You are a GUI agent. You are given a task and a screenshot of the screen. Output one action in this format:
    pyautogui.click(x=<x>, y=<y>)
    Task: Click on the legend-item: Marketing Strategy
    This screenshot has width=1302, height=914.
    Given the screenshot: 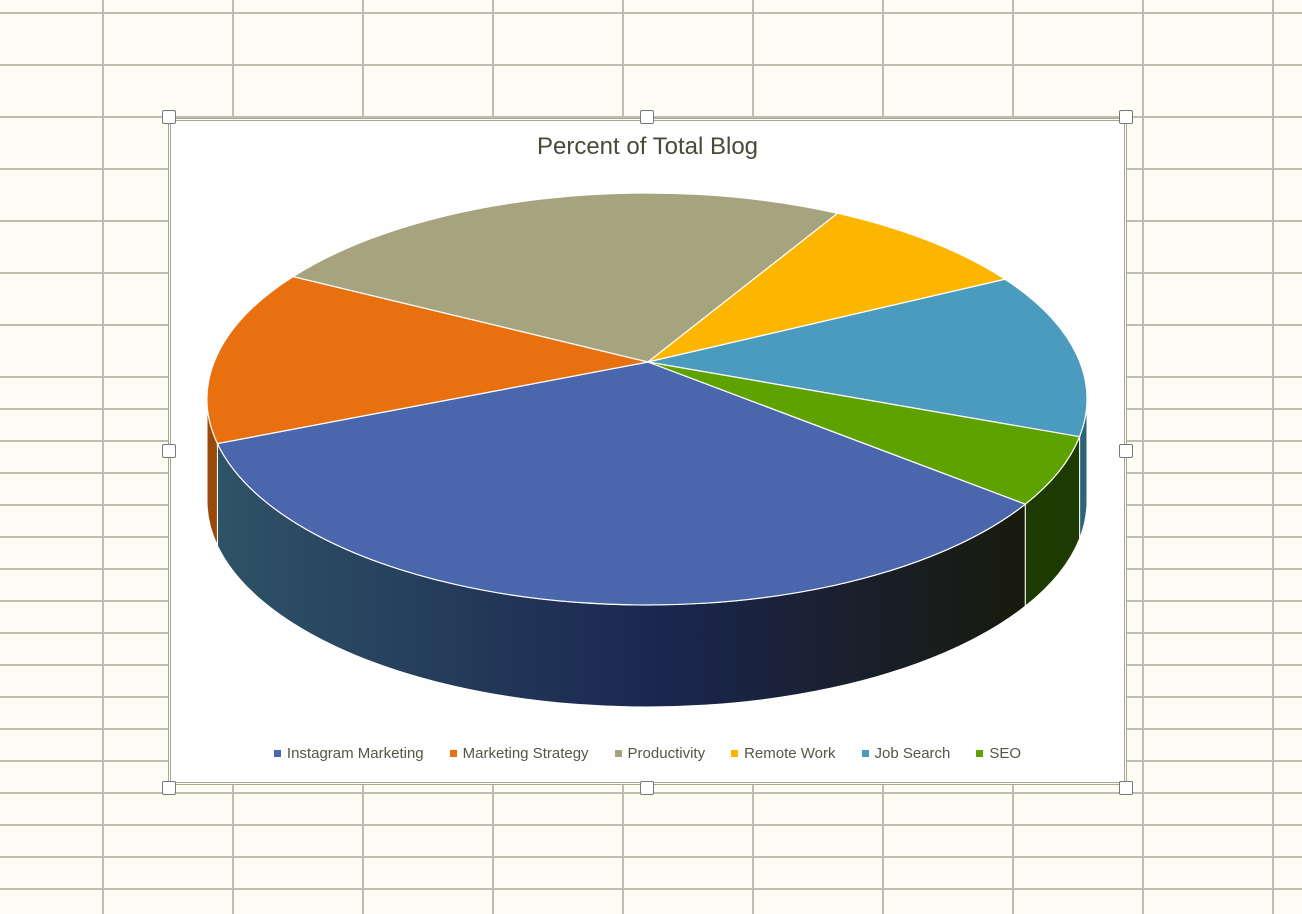 What is the action you would take?
    pyautogui.click(x=519, y=753)
    